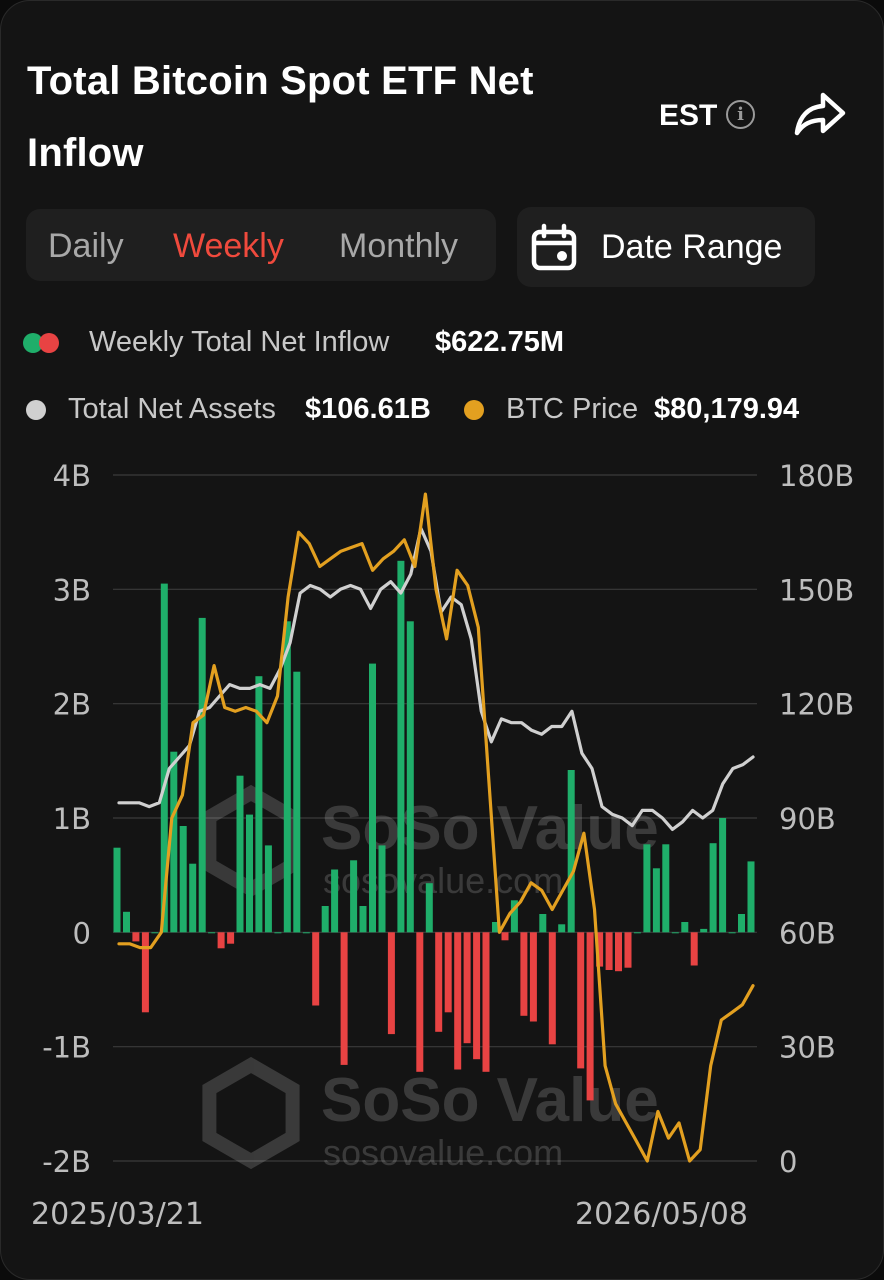  I want to click on right-tick-label: 30B, so click(807, 1048).